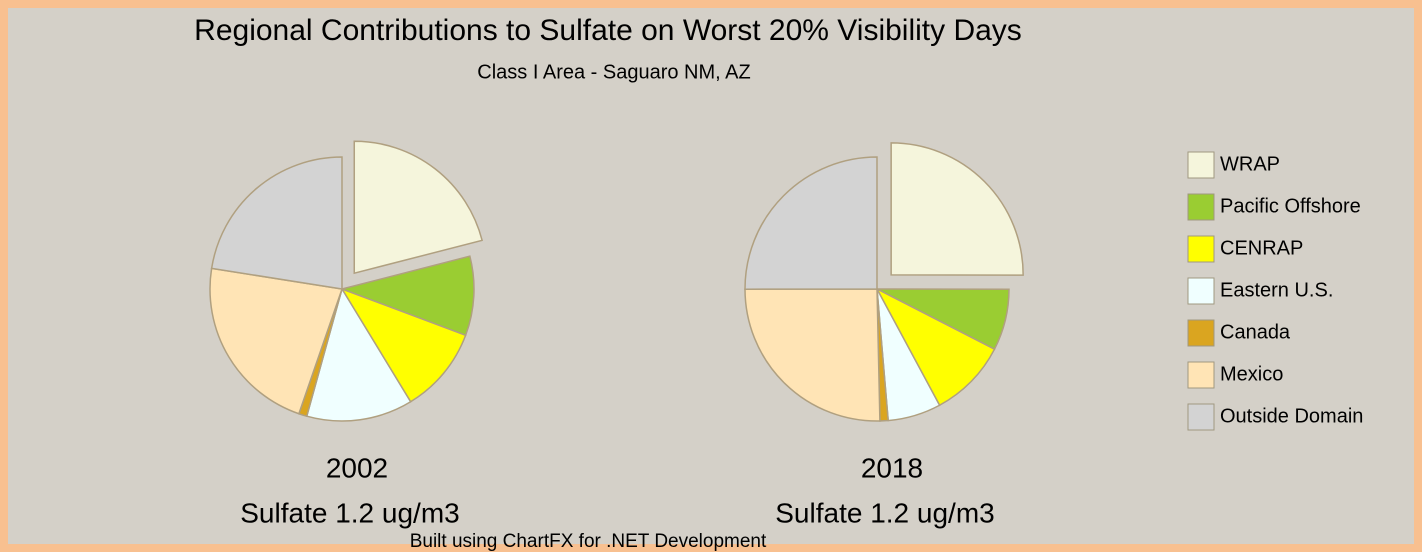  Describe the element at coordinates (892, 467) in the screenshot. I see `pie-name: 2018` at that location.